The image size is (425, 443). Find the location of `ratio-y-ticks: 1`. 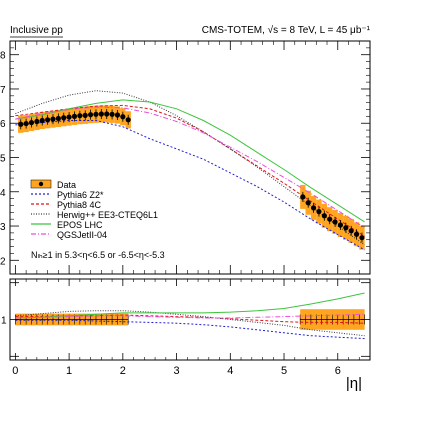

ratio-y-ticks: 1 is located at coordinates (185, 319).